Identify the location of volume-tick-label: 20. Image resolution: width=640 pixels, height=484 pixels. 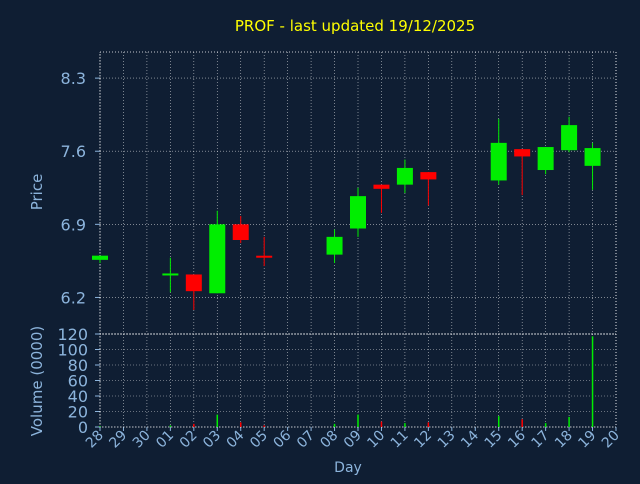
(78, 412).